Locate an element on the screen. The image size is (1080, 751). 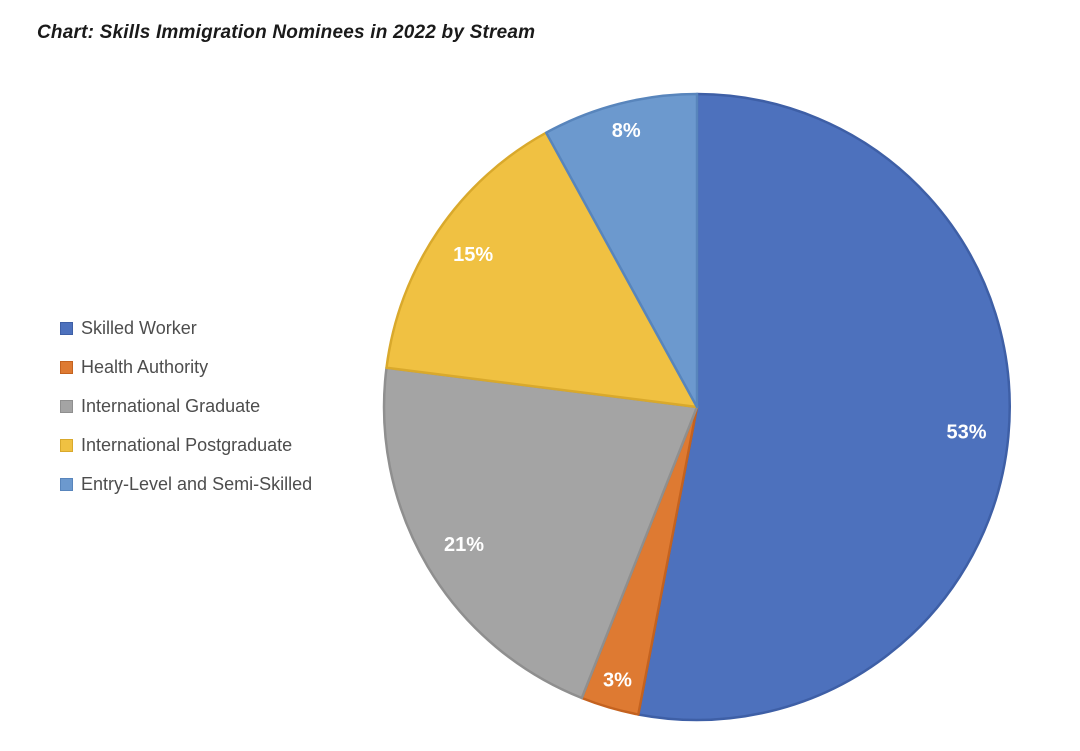
legend-label-international-postgraduate: International Postgraduate is located at coordinates (187, 445).